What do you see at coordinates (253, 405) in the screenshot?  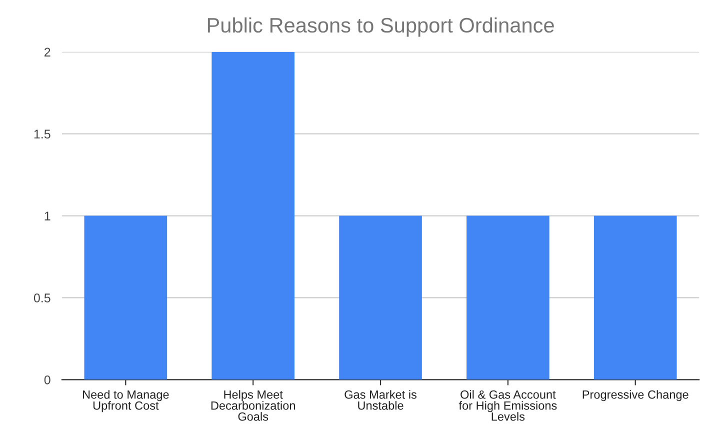 I see `x-tick-label: Helps Meet Decarbonization Goals` at bounding box center [253, 405].